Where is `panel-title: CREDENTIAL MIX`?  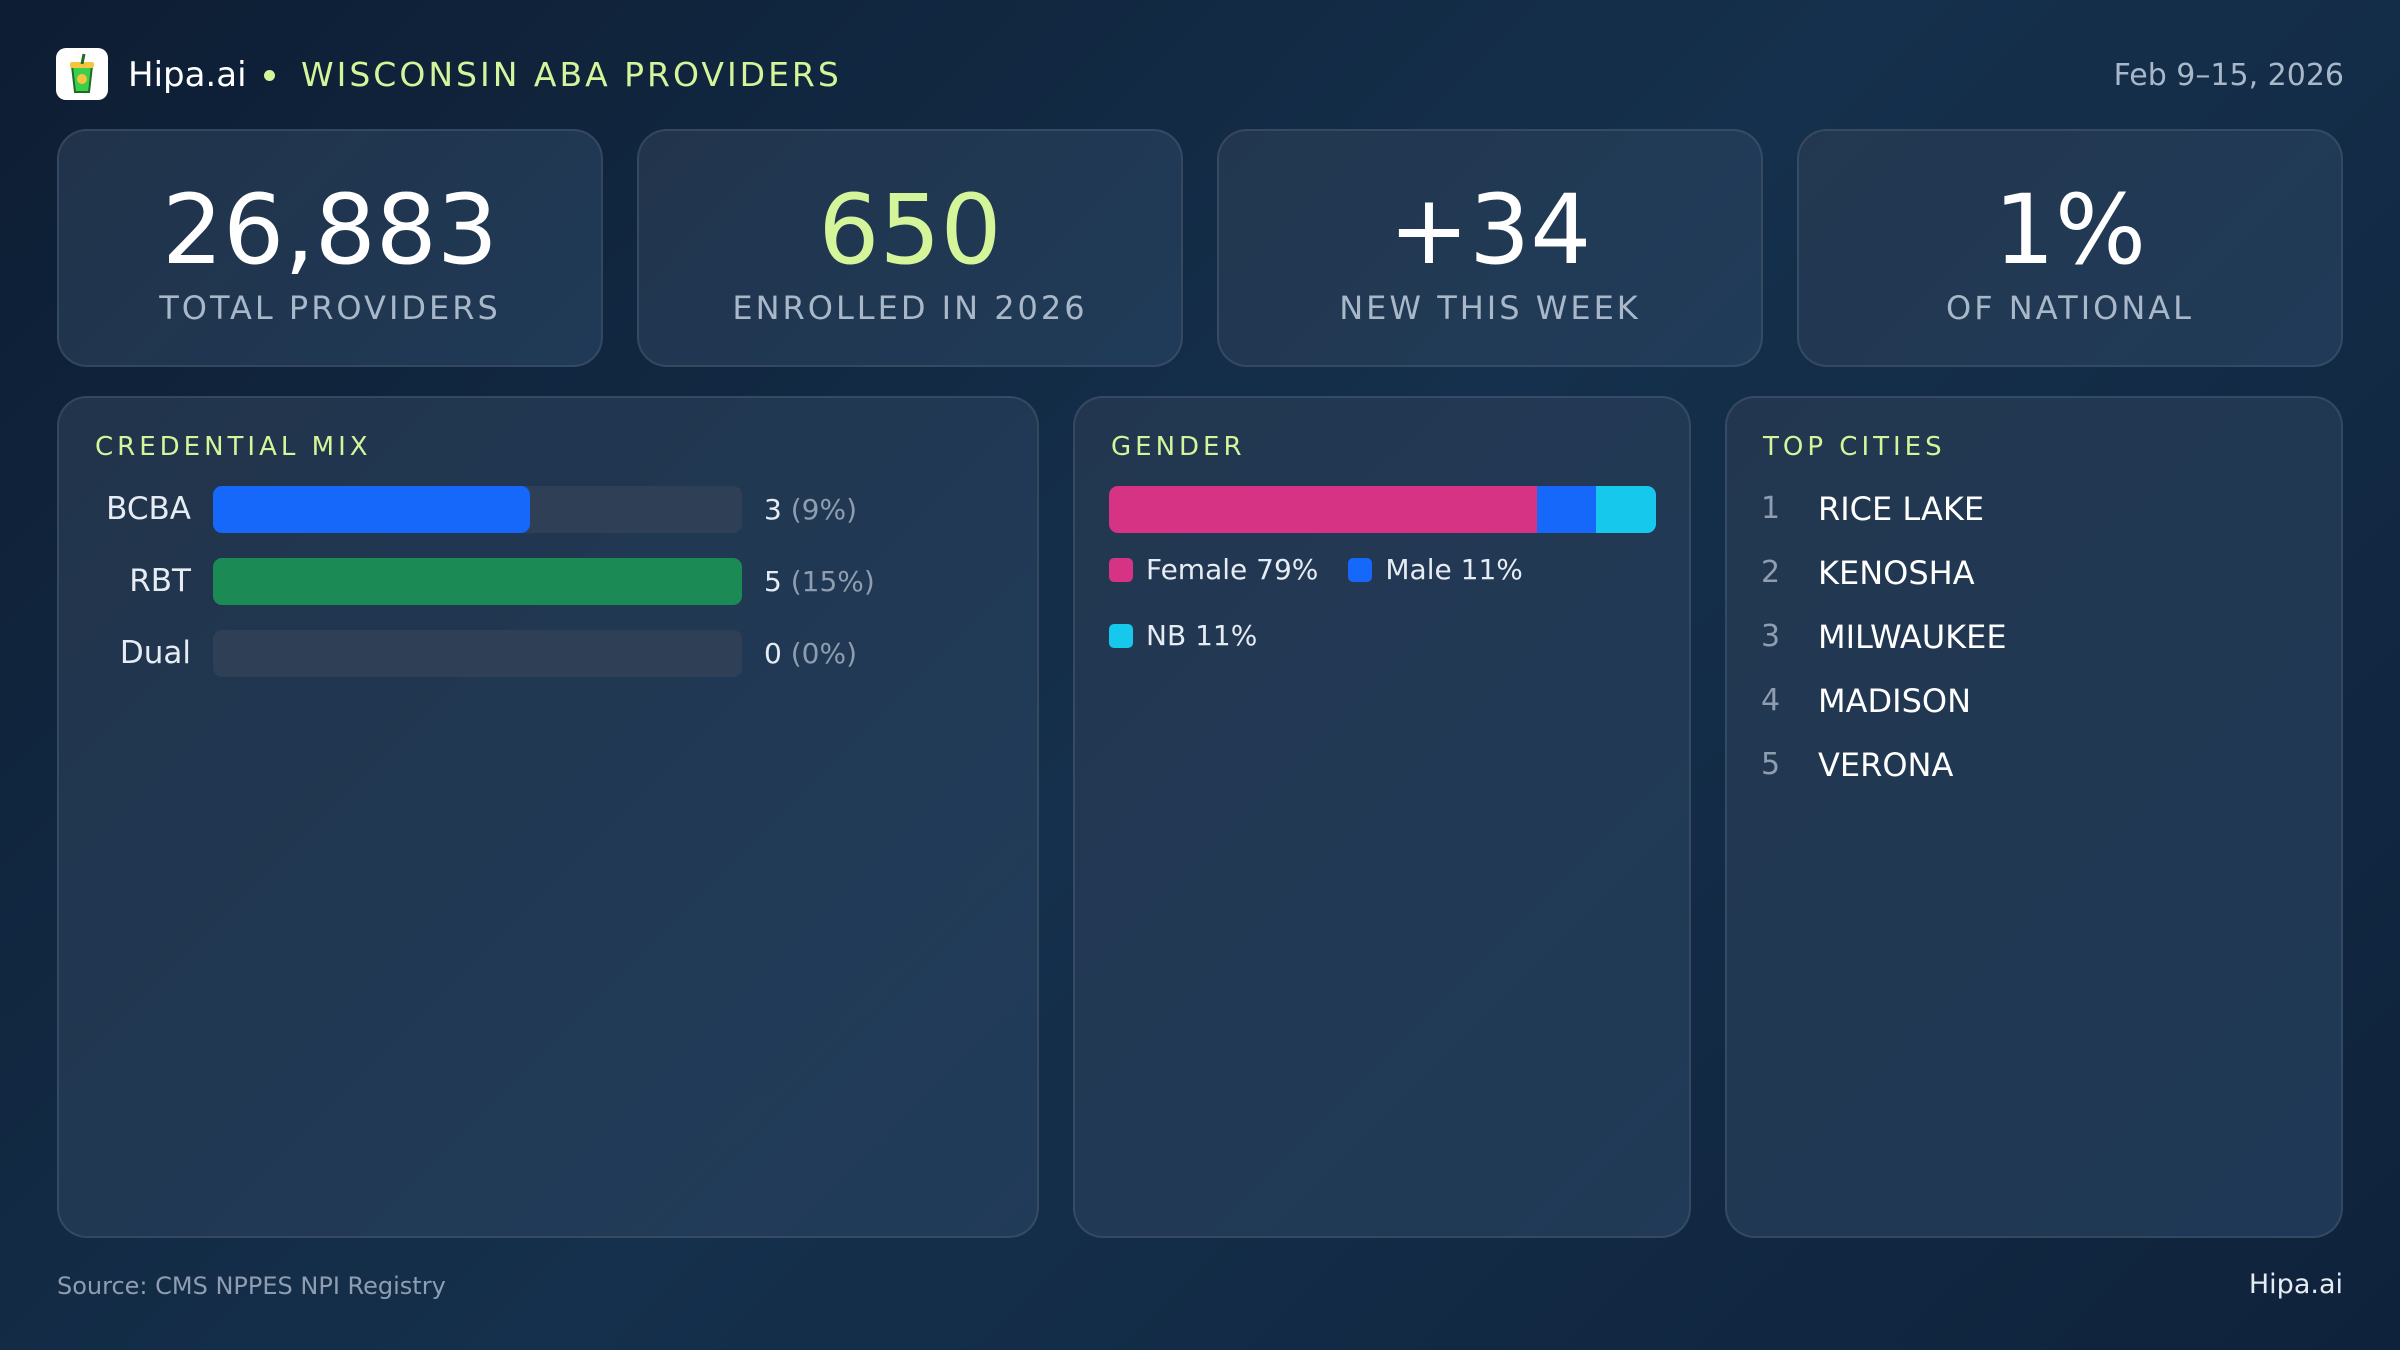 panel-title: CREDENTIAL MIX is located at coordinates (233, 447).